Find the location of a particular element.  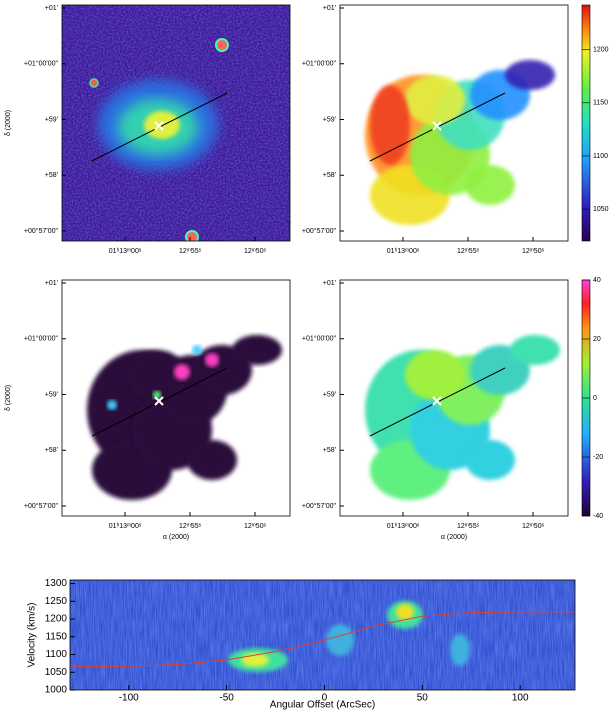

colorbar-tick-label: 1050 is located at coordinates (601, 209).